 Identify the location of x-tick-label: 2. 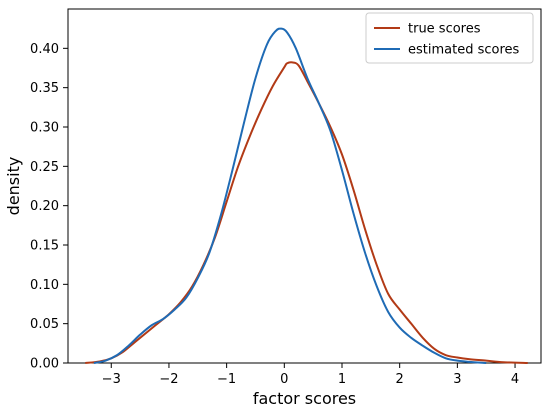
(400, 379).